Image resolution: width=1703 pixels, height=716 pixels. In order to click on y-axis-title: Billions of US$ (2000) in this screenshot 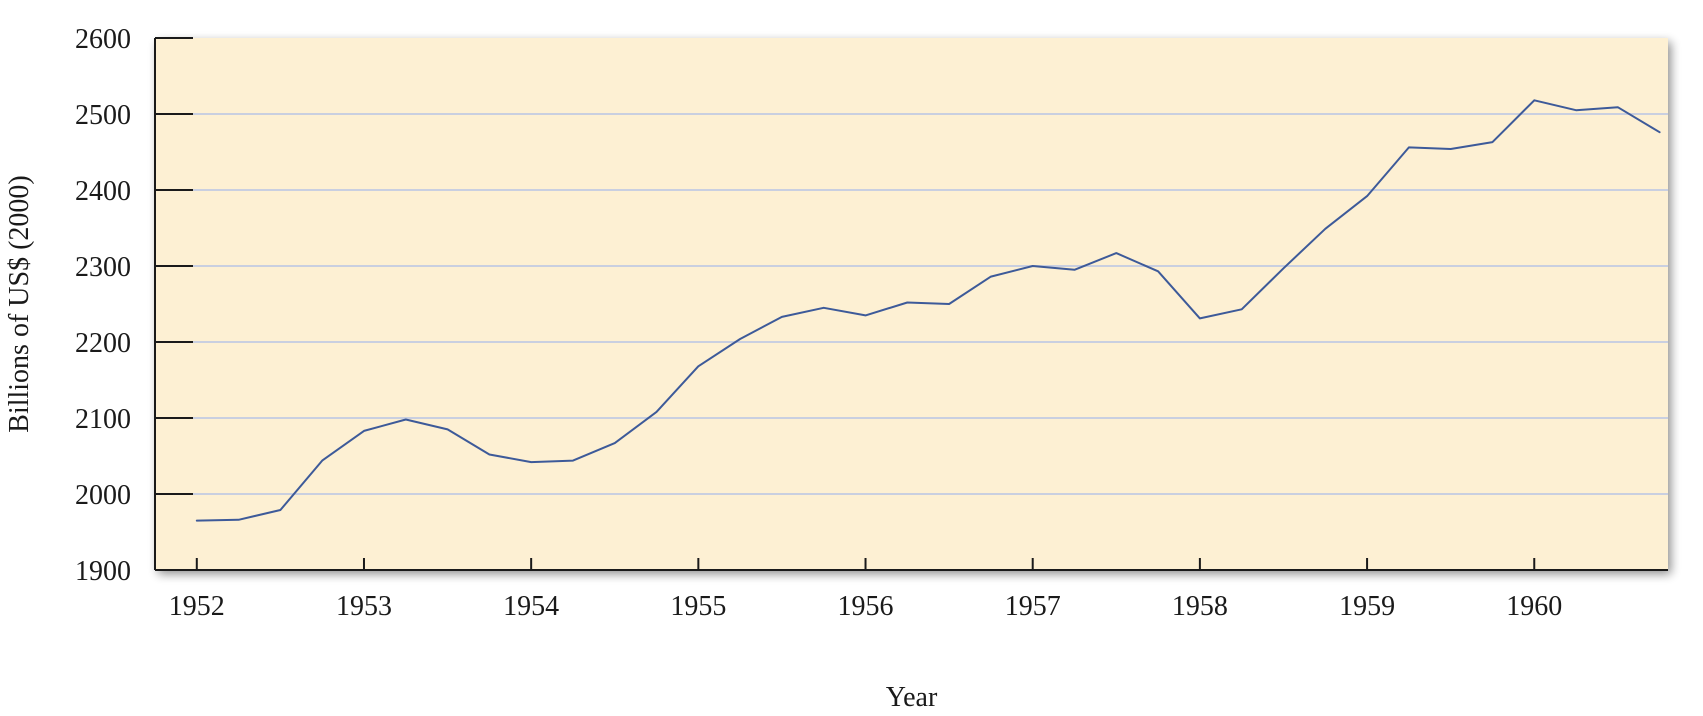, I will do `click(19, 303)`.